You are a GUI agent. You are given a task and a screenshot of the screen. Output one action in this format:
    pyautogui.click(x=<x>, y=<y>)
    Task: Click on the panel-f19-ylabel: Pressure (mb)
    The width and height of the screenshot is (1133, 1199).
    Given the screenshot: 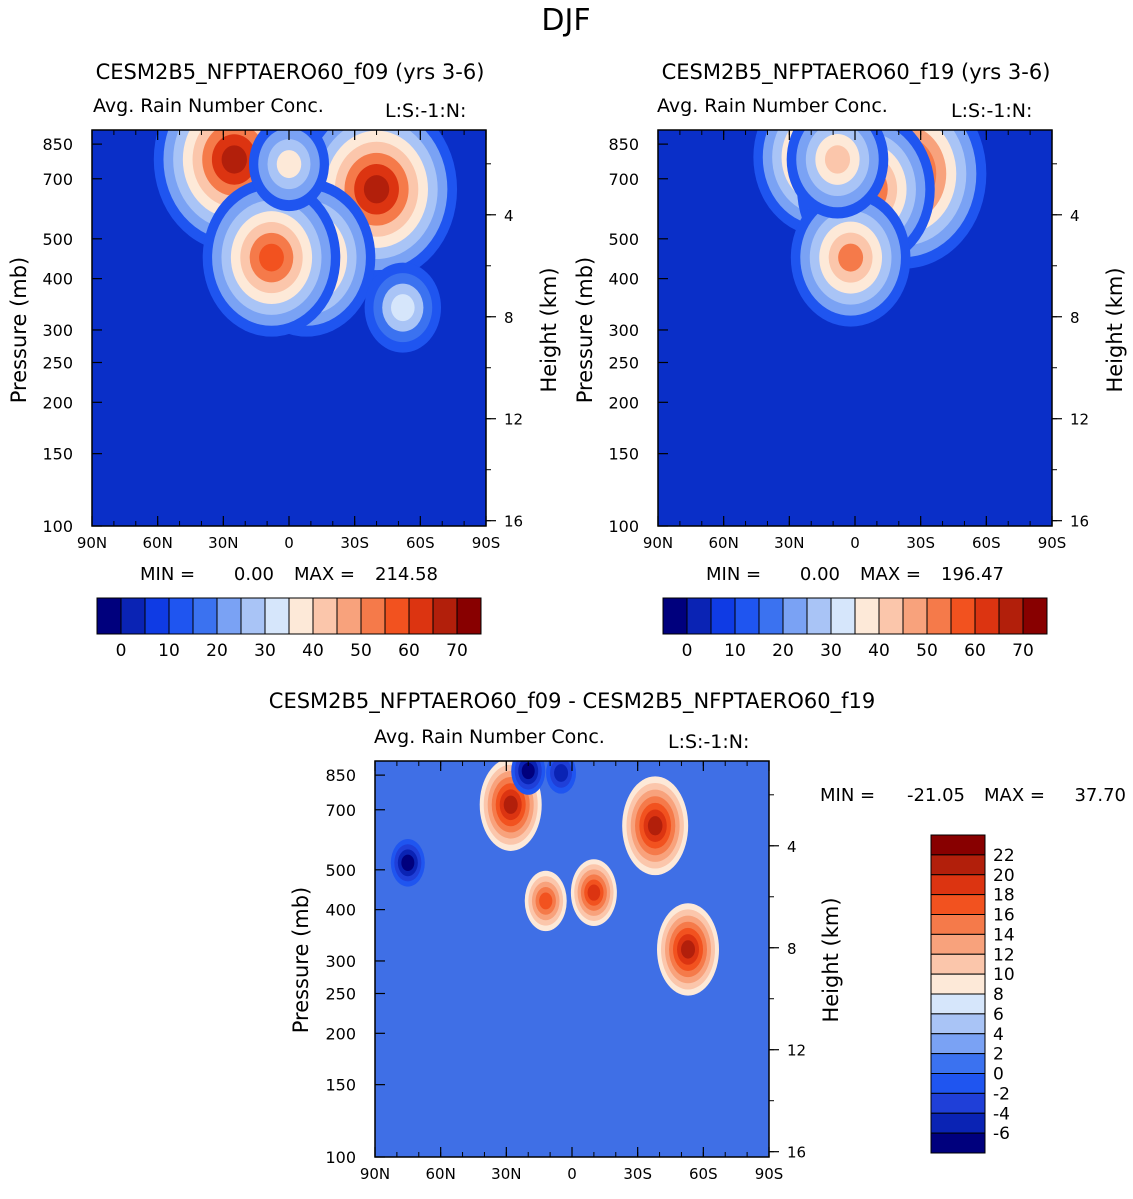 What is the action you would take?
    pyautogui.click(x=585, y=330)
    